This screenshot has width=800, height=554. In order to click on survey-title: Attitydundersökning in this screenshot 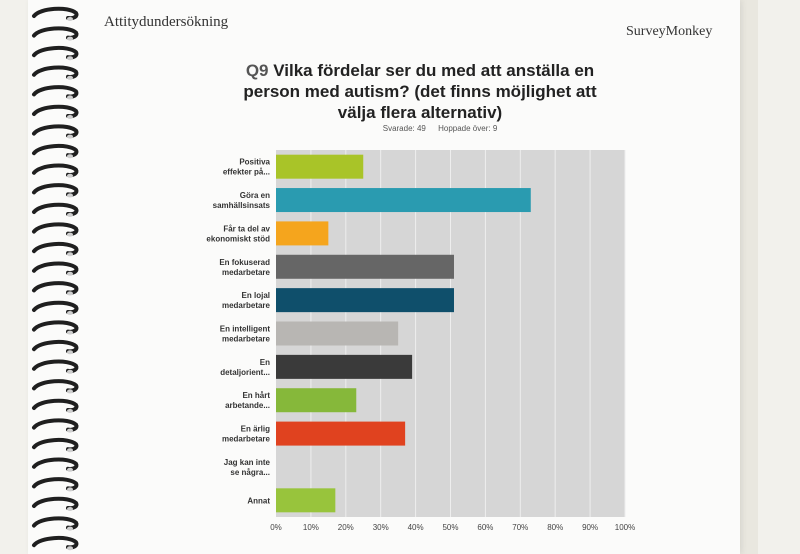, I will do `click(166, 22)`.